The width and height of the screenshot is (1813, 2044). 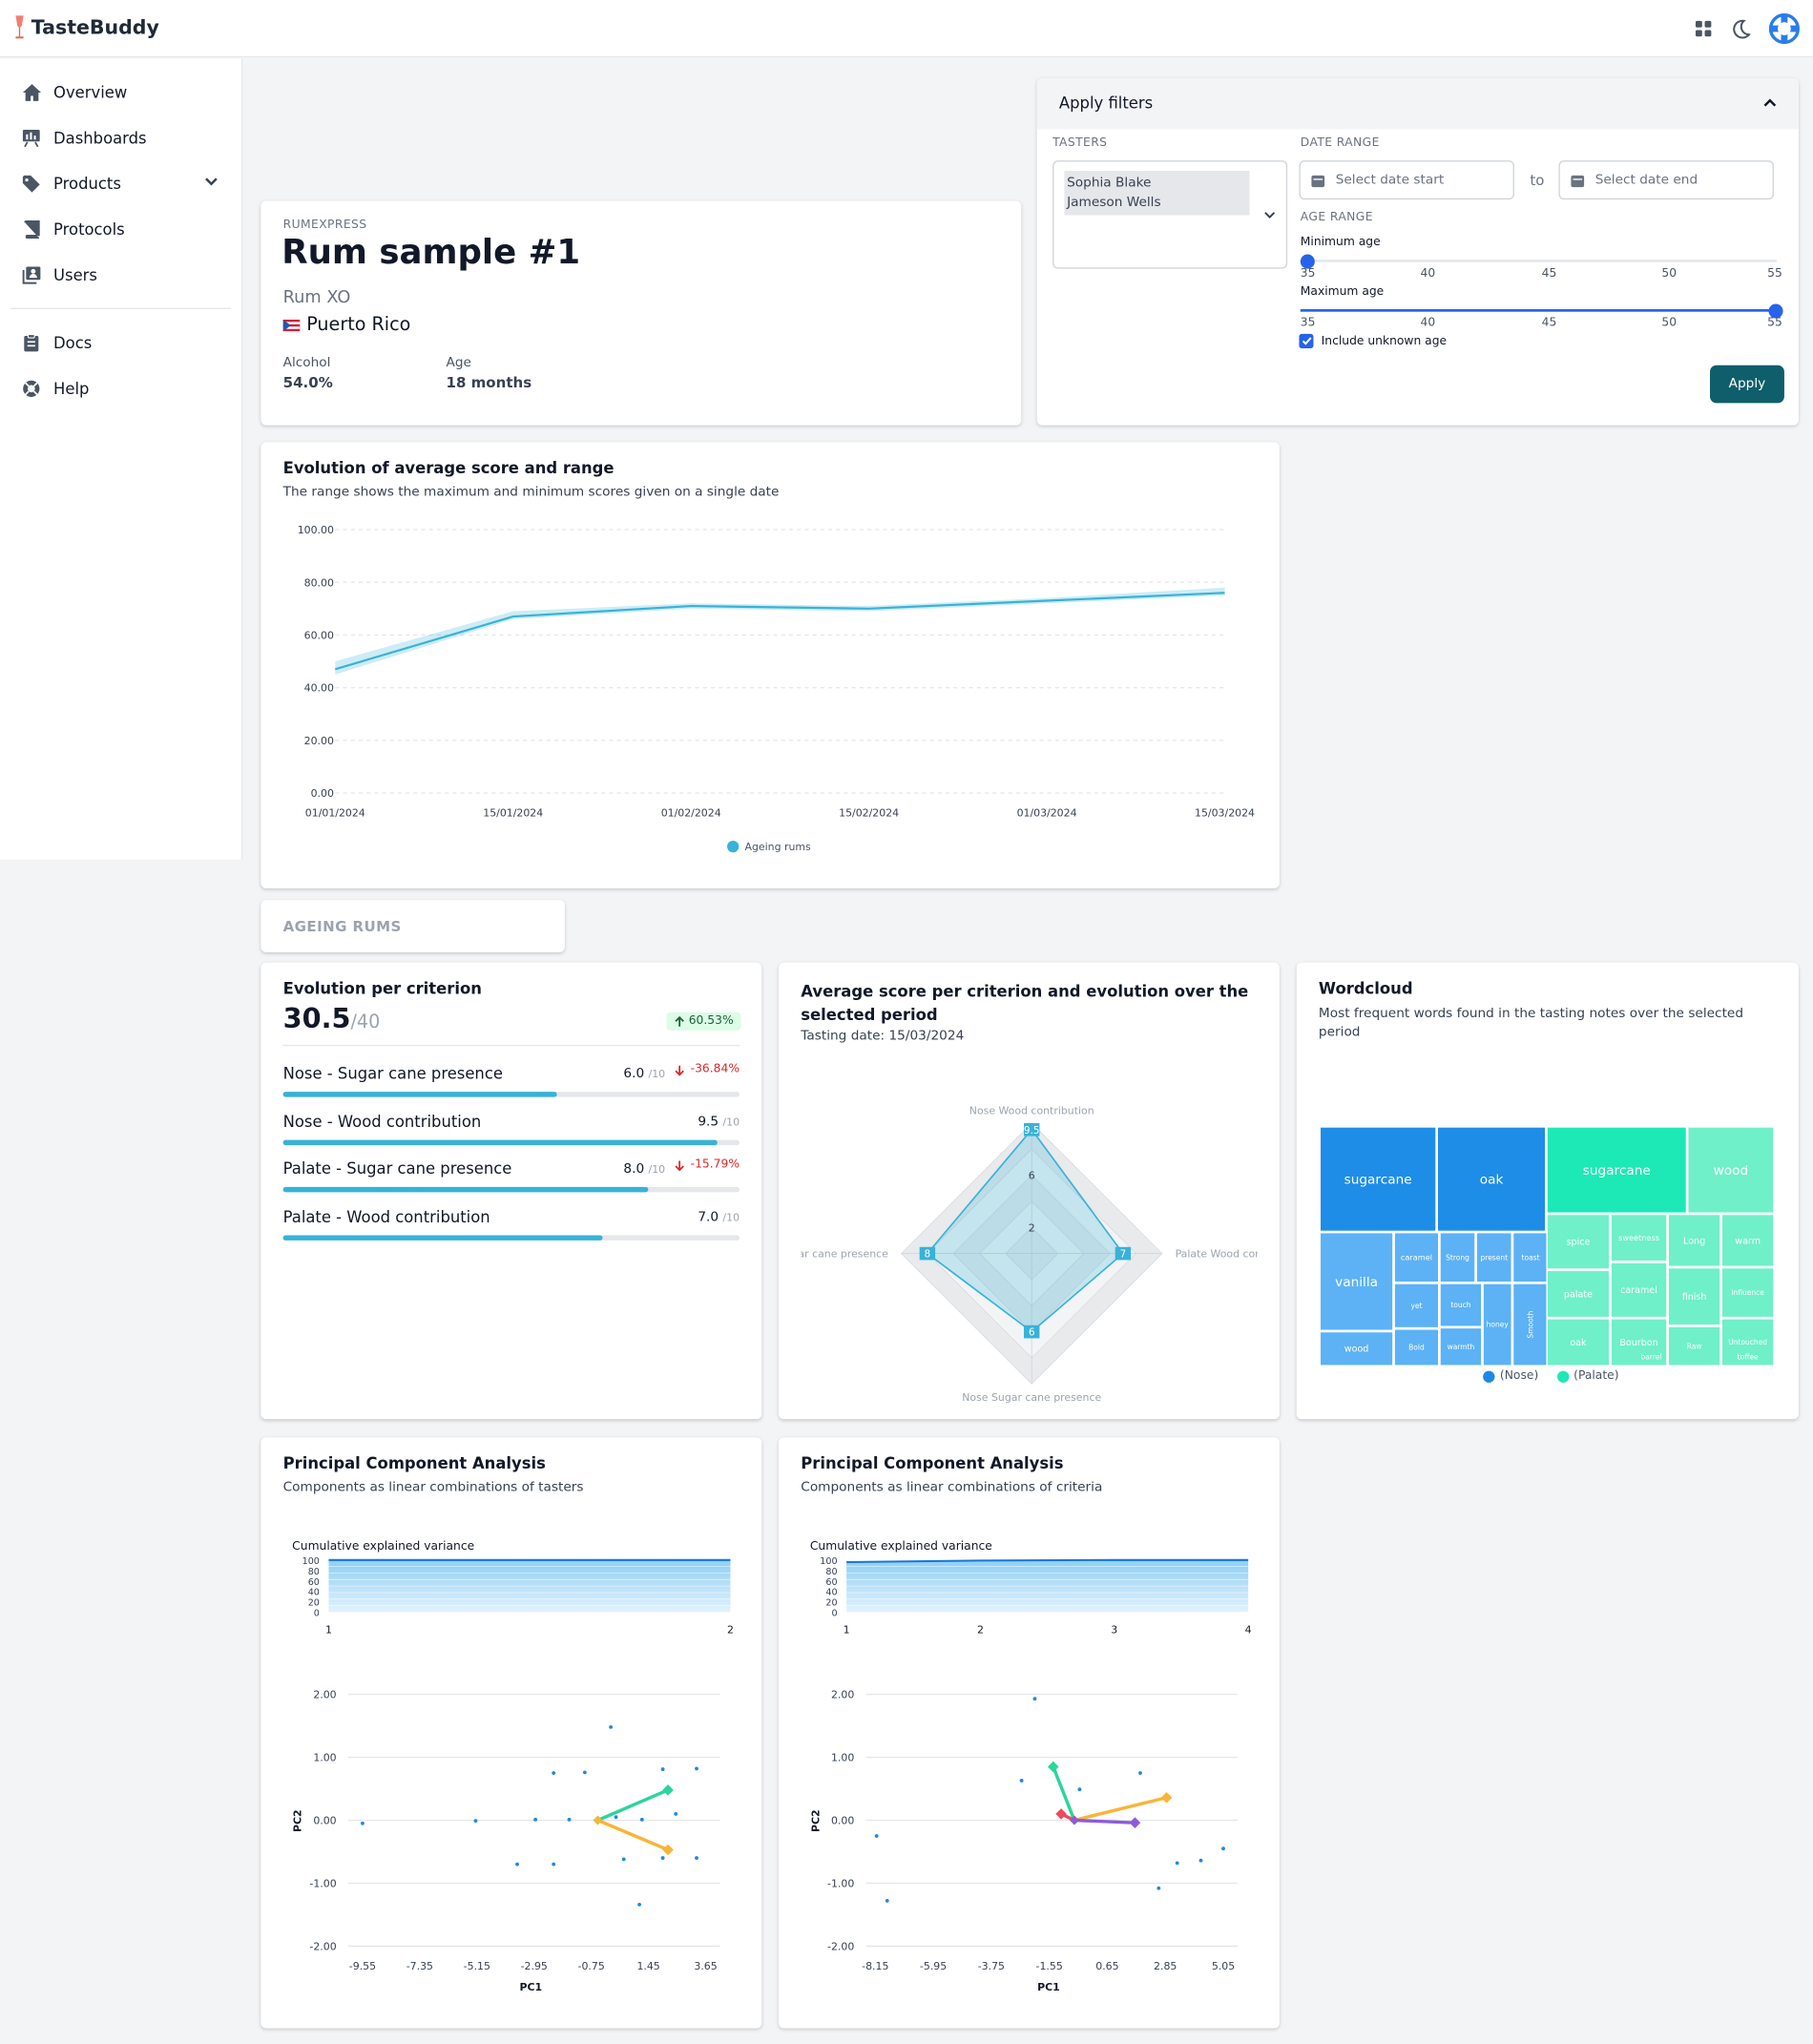 What do you see at coordinates (1770, 103) in the screenshot?
I see `chevron-up-icon` at bounding box center [1770, 103].